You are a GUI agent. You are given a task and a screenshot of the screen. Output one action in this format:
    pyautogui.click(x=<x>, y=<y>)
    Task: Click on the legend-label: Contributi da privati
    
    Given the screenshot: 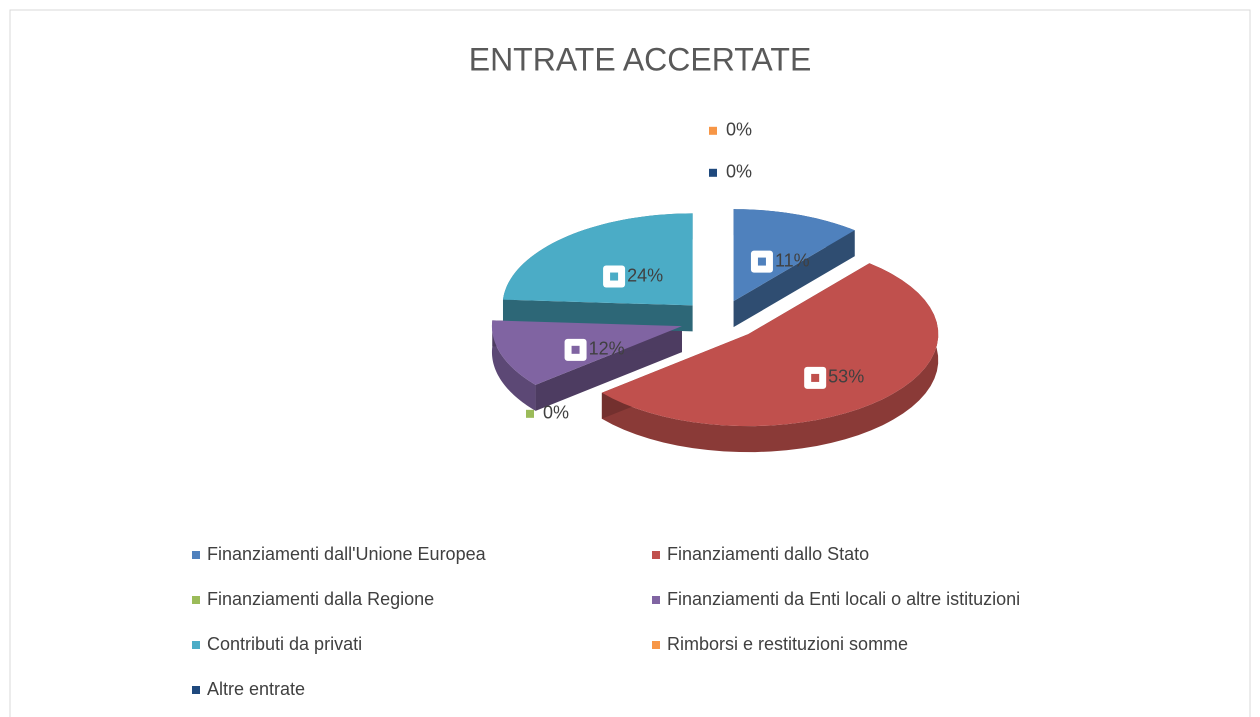 What is the action you would take?
    pyautogui.click(x=284, y=644)
    